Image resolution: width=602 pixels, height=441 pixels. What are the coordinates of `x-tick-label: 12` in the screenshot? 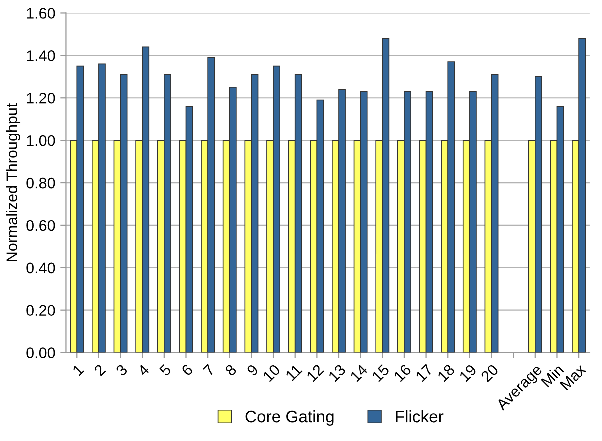 It's located at (315, 373).